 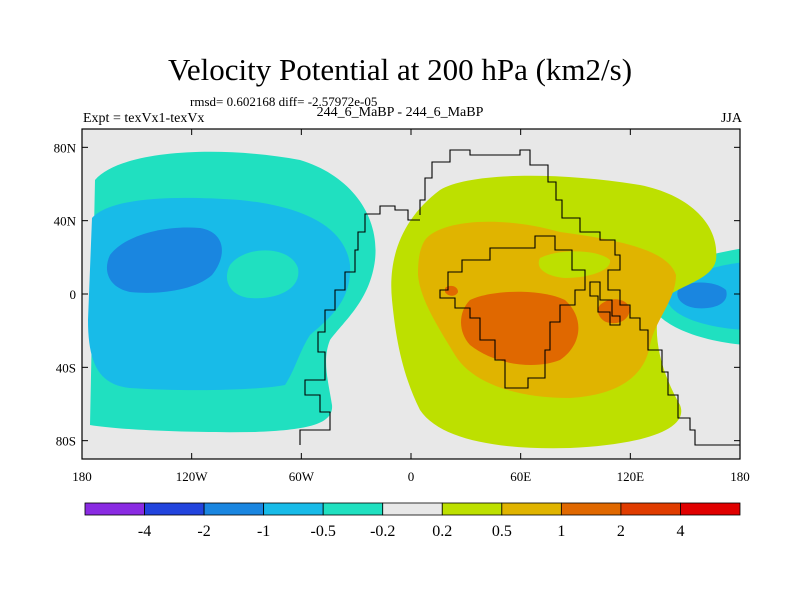 What do you see at coordinates (65, 221) in the screenshot?
I see `y-tick-label: 40N` at bounding box center [65, 221].